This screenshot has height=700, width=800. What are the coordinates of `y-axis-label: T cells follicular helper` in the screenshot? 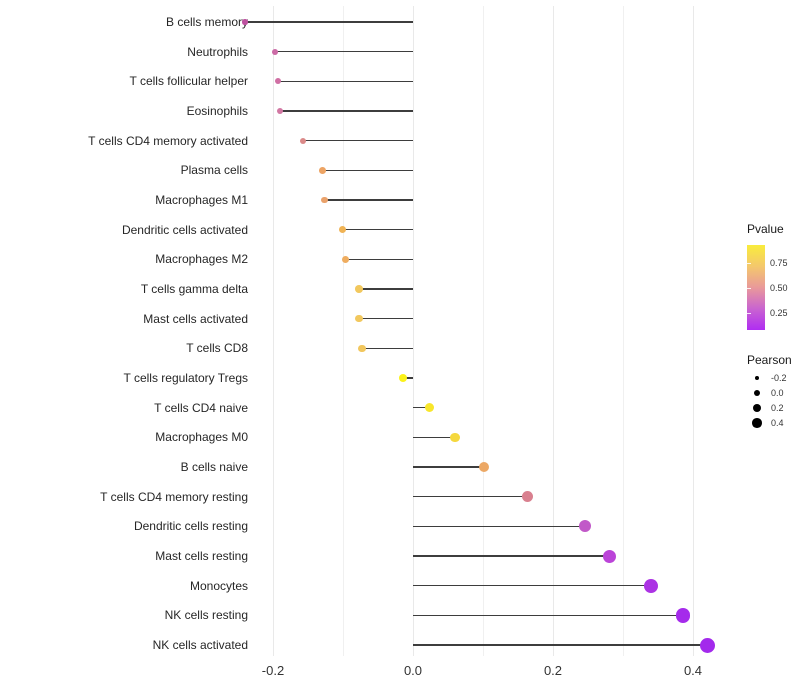 It's located at (189, 81).